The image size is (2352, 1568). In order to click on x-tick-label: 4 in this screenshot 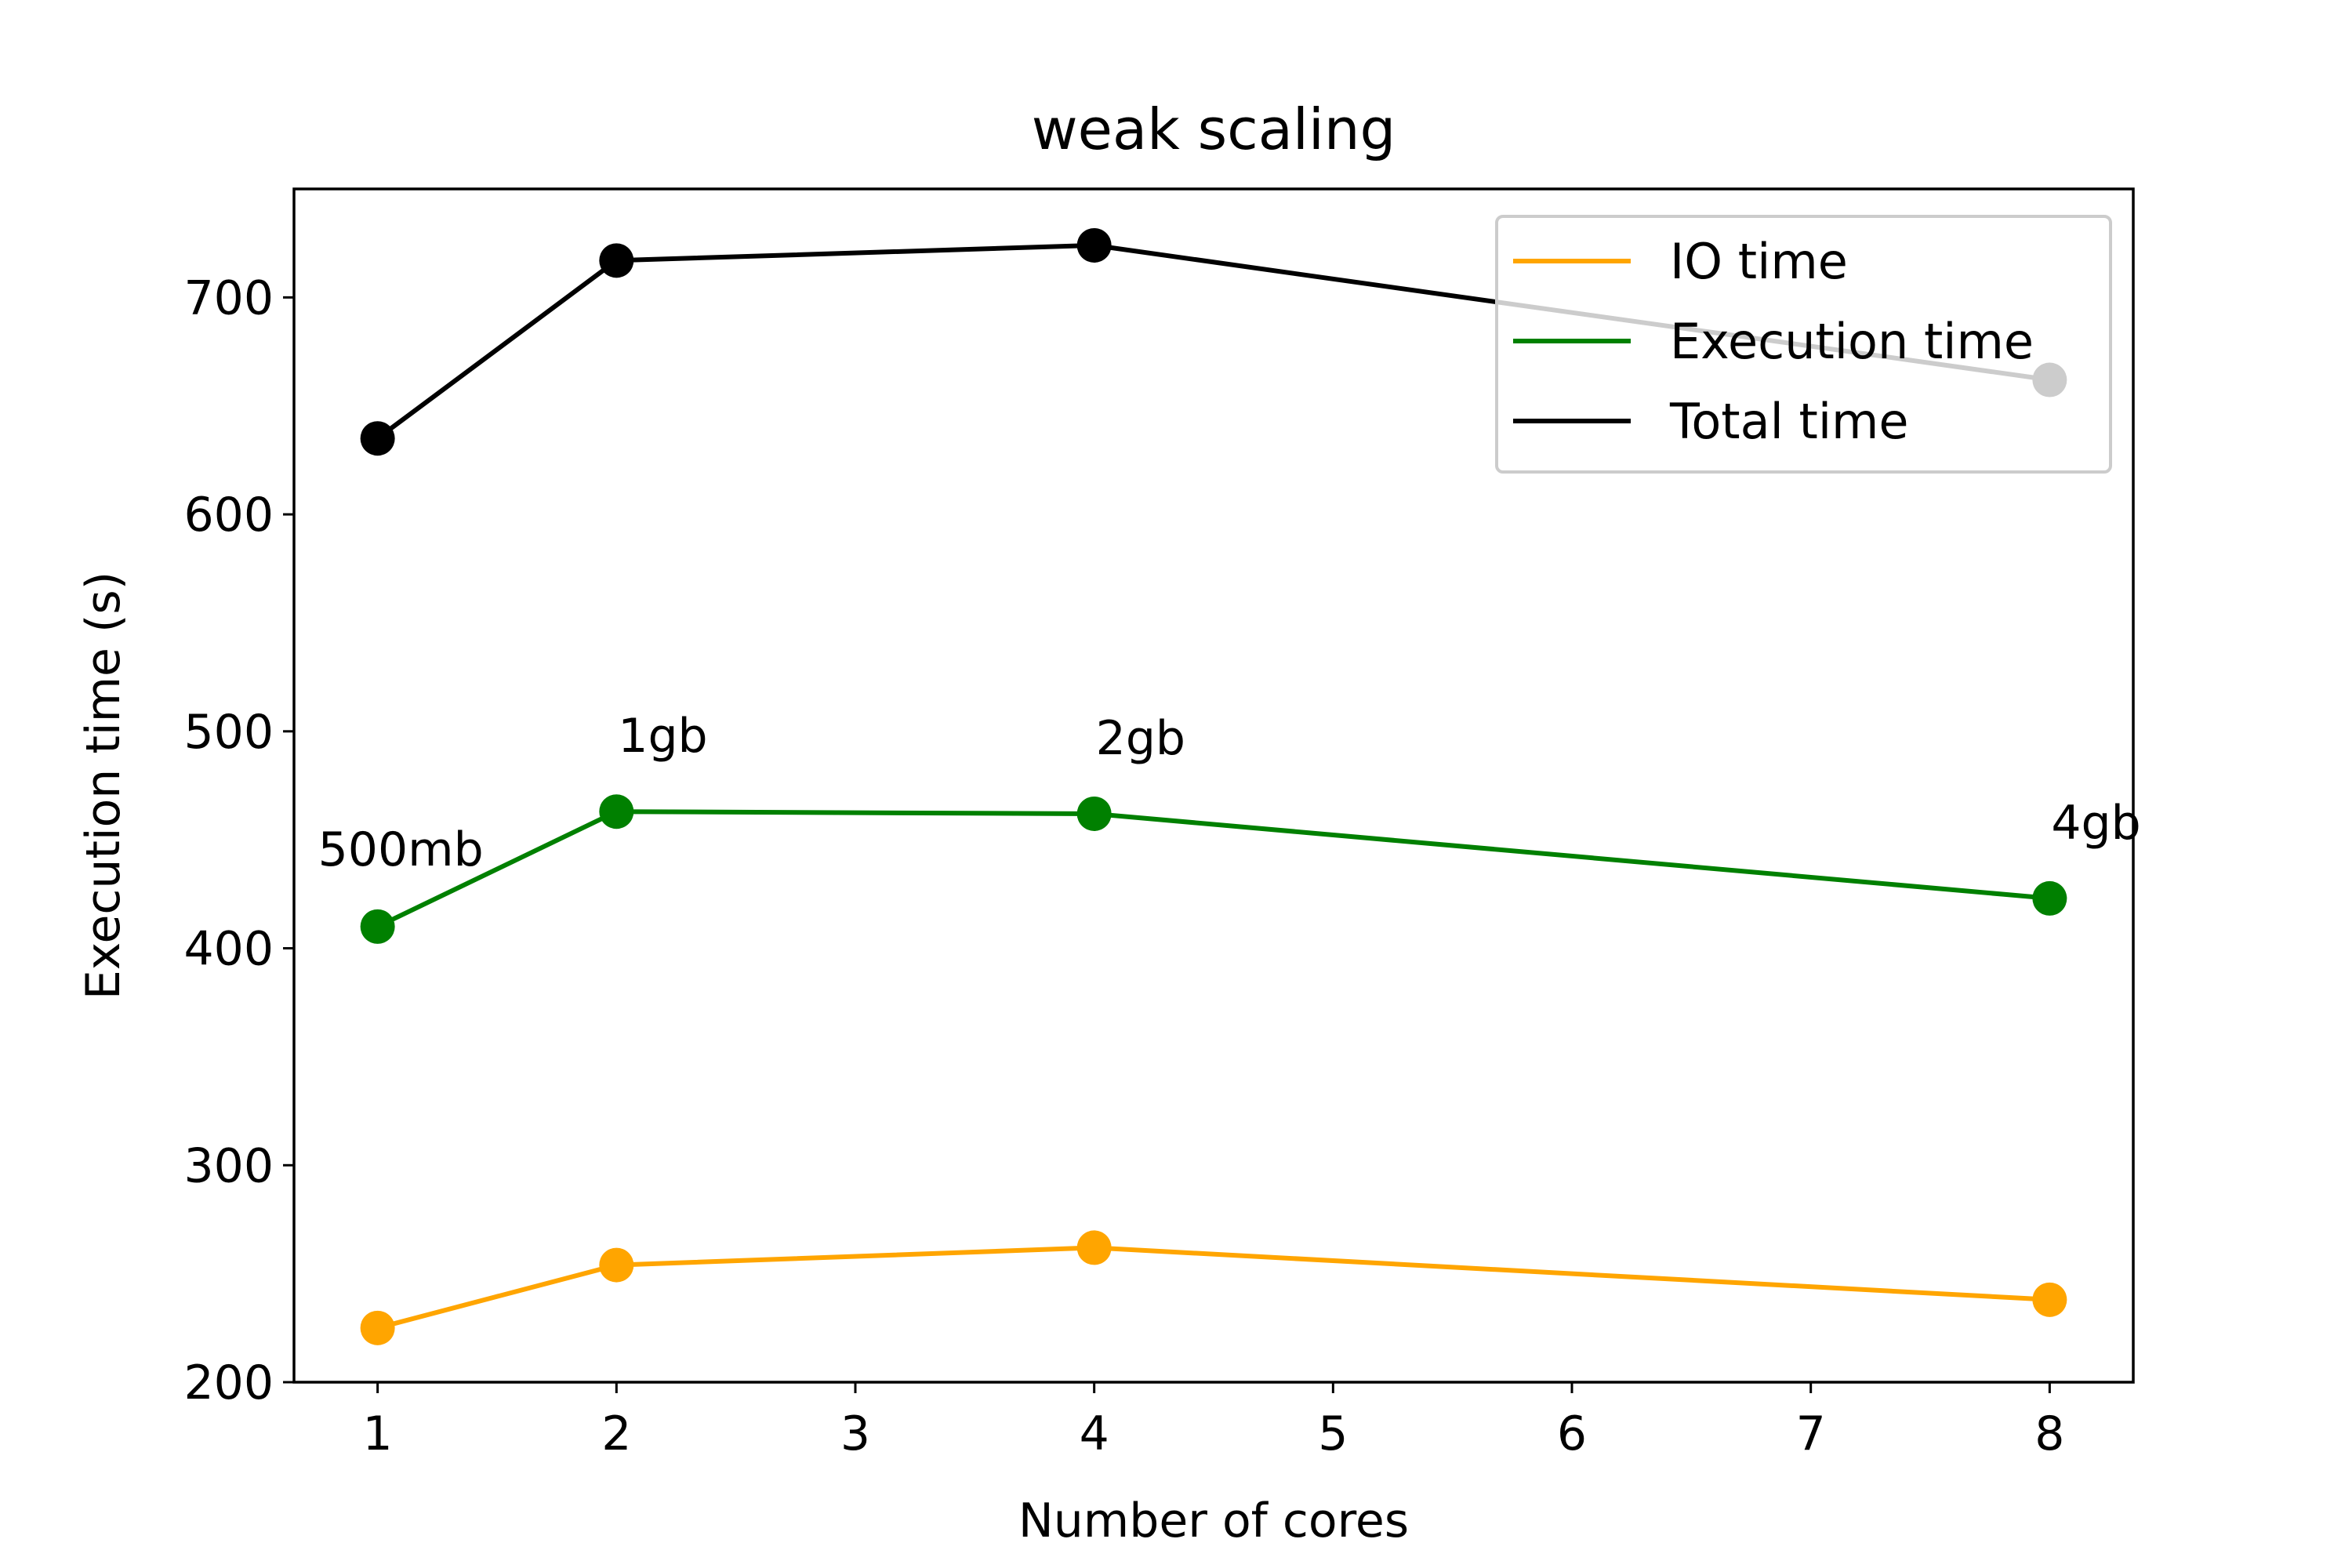, I will do `click(1094, 1433)`.